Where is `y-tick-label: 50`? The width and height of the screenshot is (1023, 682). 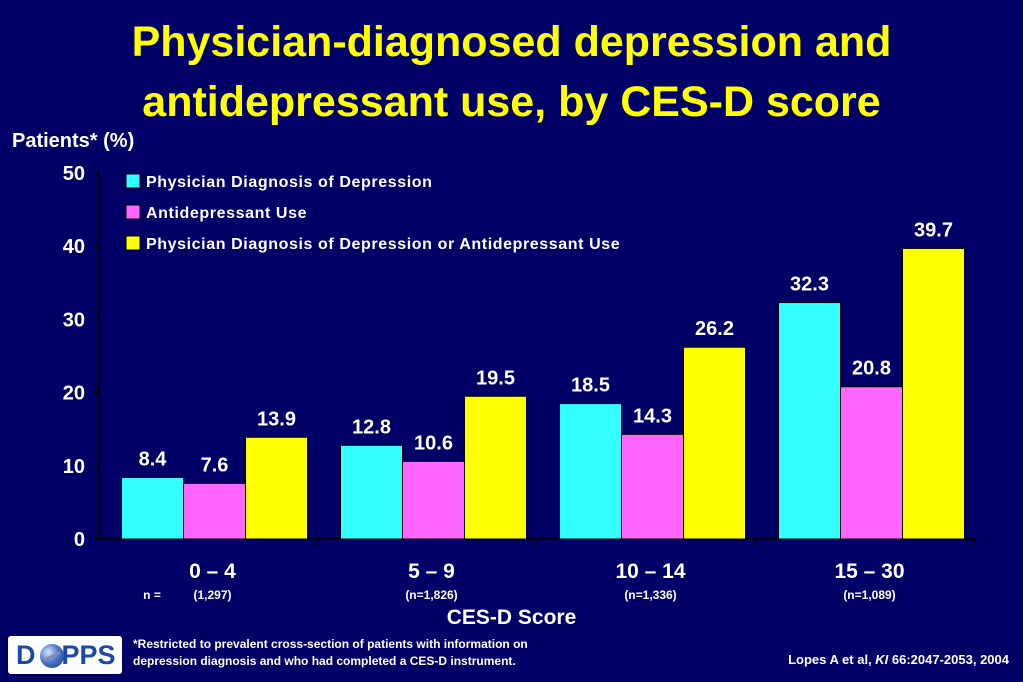
y-tick-label: 50 is located at coordinates (74, 174).